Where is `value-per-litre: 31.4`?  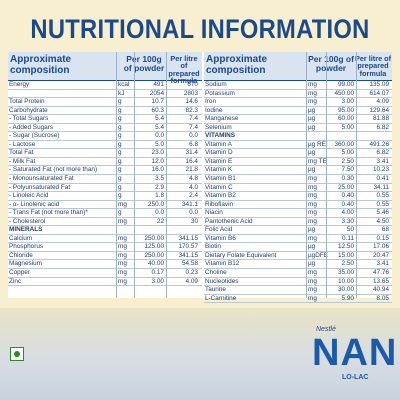
value-per-litre: 31.4 is located at coordinates (191, 153).